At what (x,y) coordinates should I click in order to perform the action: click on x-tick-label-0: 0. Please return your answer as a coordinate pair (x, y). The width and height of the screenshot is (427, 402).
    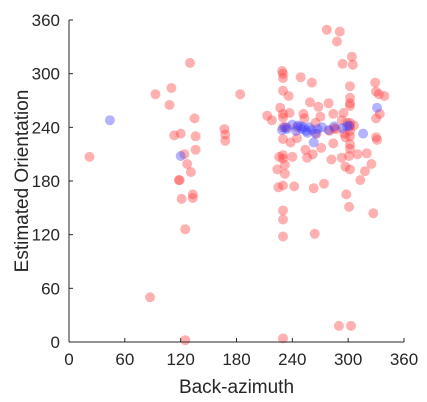
    Looking at the image, I should click on (68, 359).